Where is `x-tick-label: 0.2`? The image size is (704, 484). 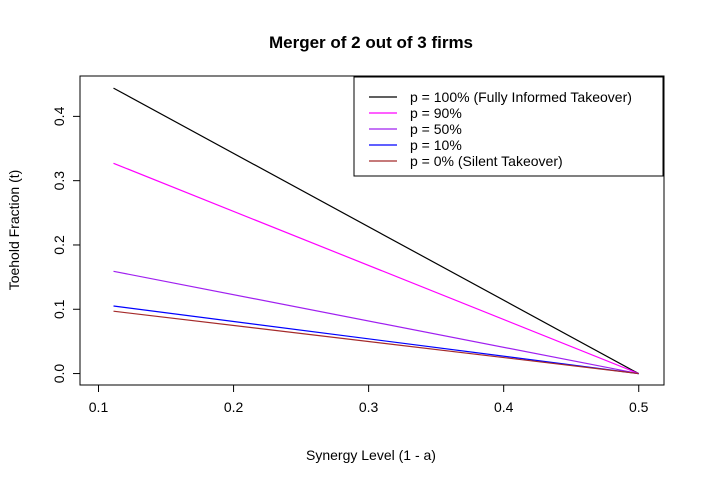 x-tick-label: 0.2 is located at coordinates (234, 407).